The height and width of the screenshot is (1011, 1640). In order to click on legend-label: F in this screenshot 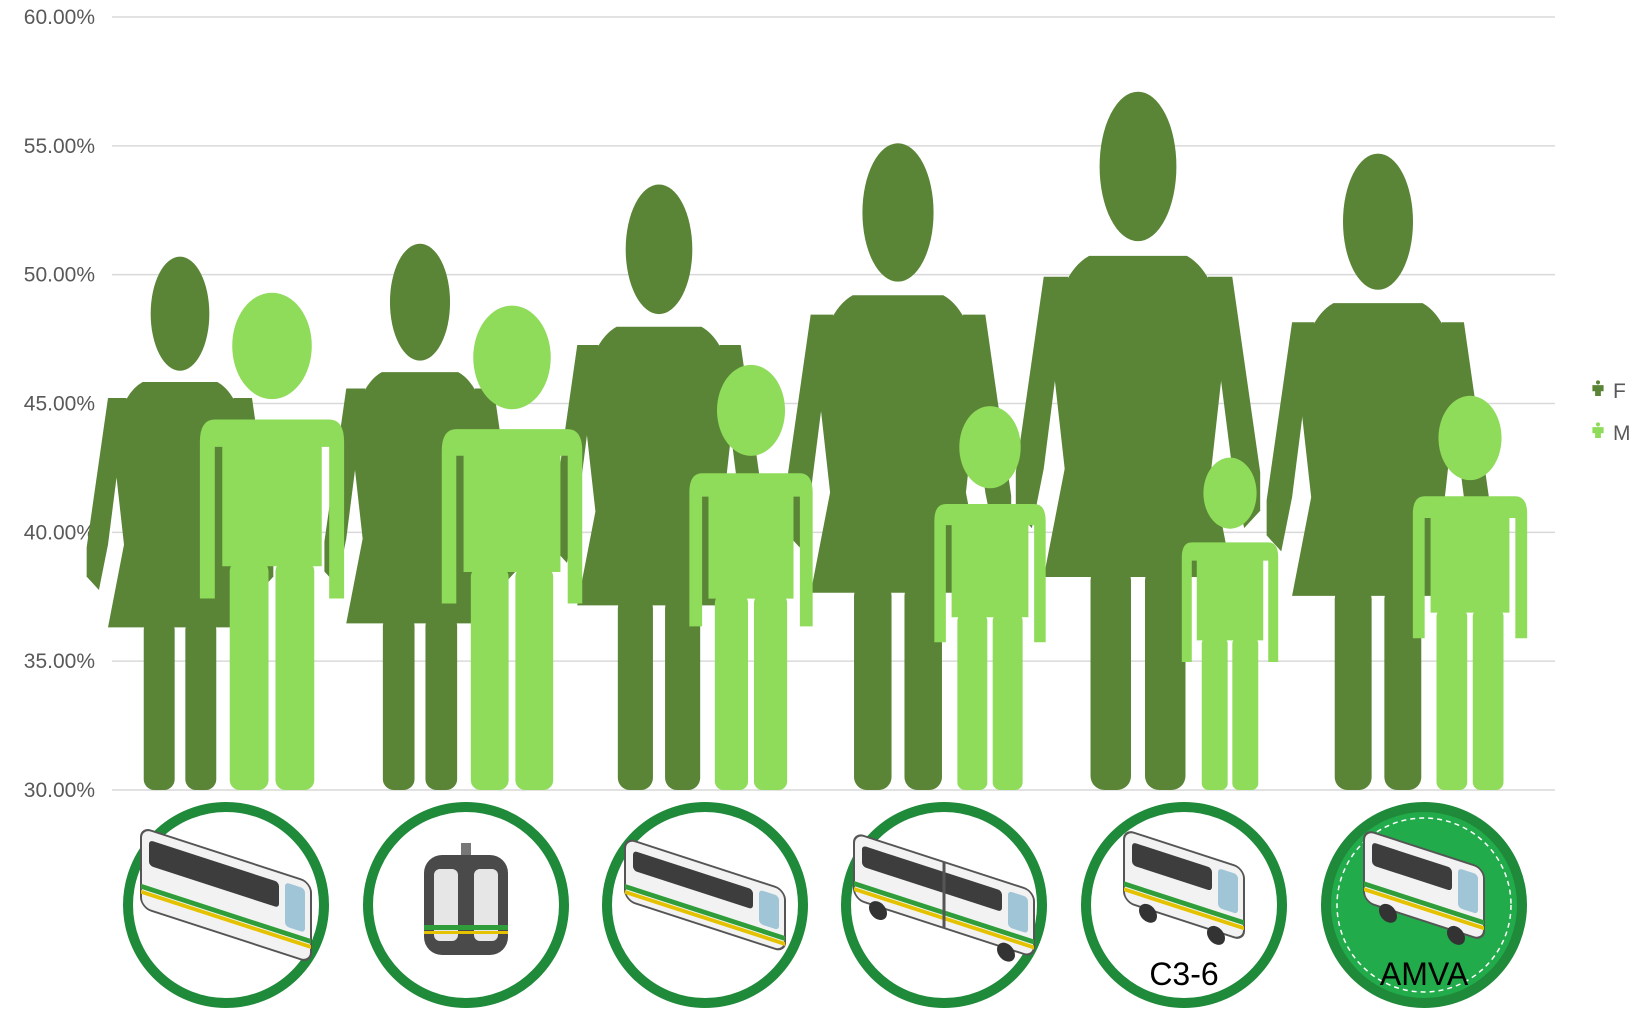, I will do `click(1619, 391)`.